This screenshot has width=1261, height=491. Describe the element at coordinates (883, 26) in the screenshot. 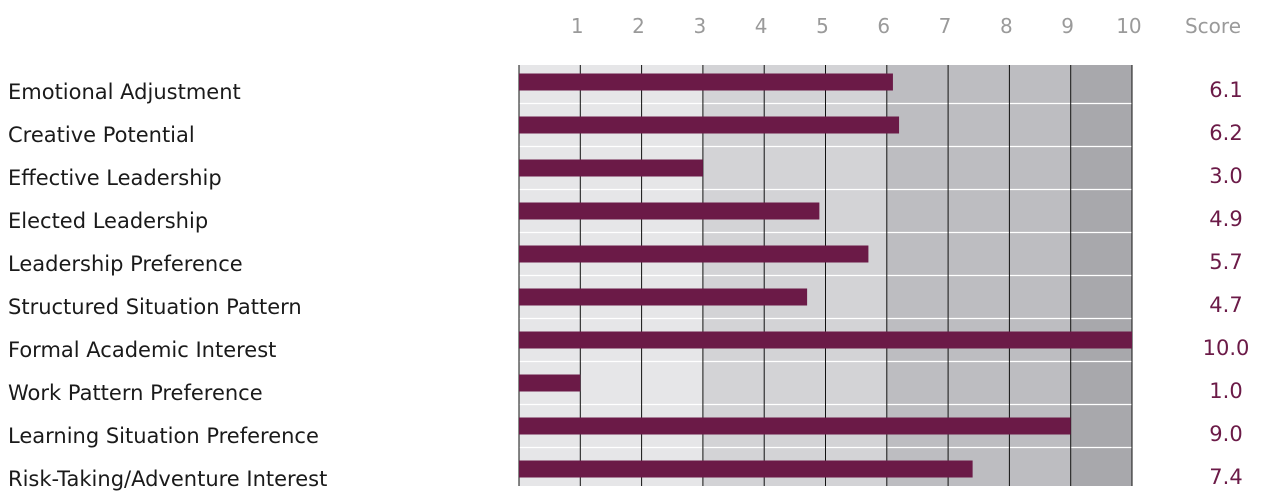

I see `x-tick-label: 6` at that location.